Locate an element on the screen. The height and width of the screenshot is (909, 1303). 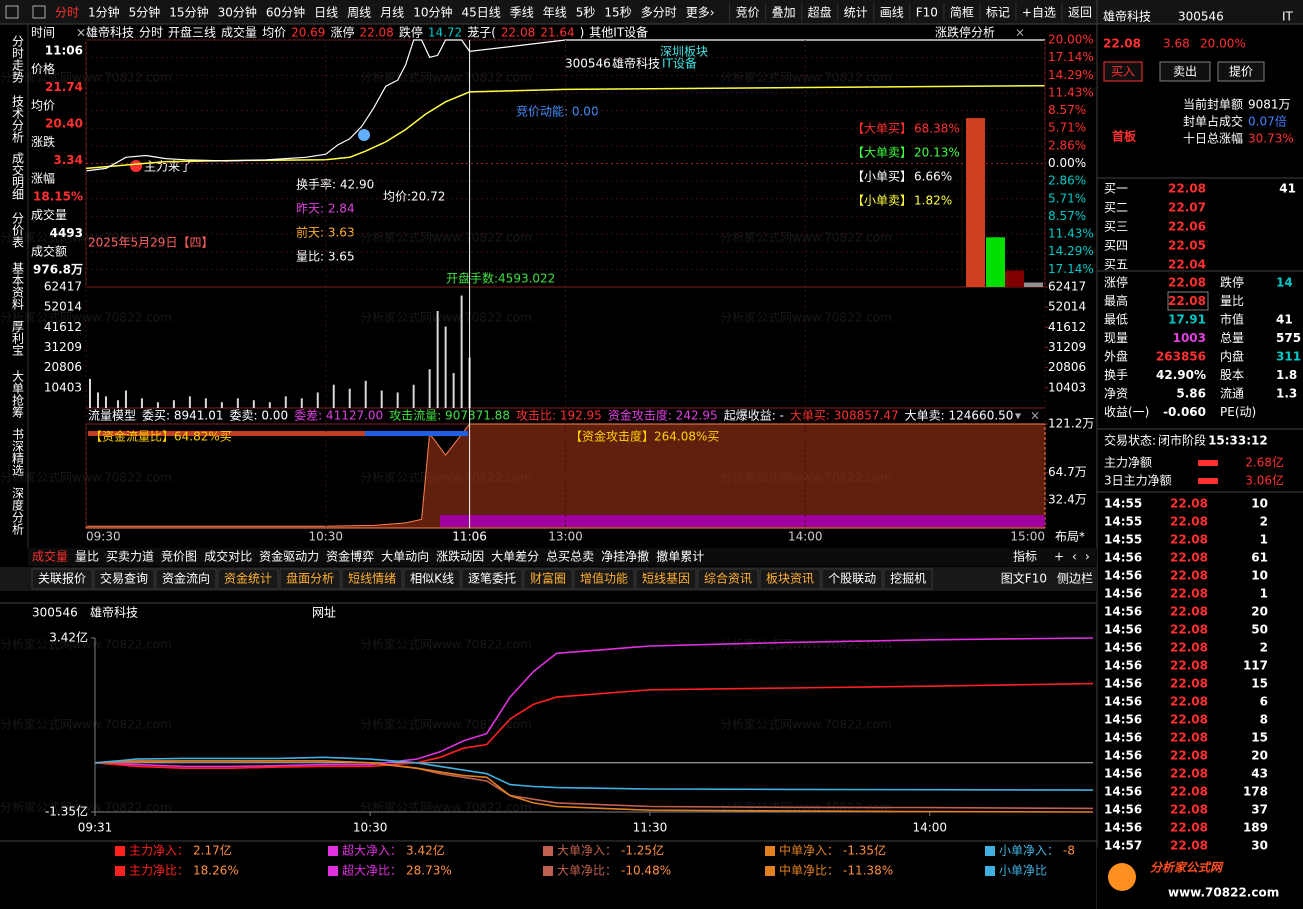
flow-stat: 委卖: 0.00 is located at coordinates (259, 416).